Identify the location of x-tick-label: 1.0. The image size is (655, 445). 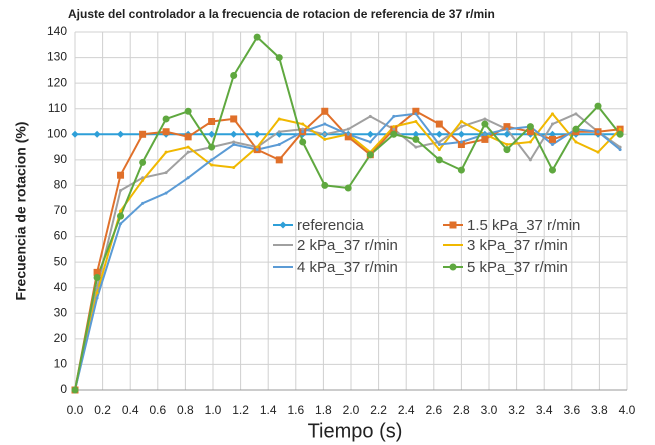
(213, 410).